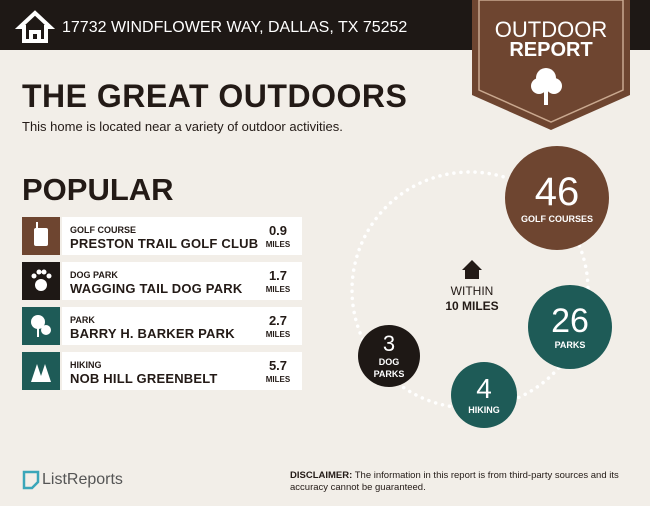 This screenshot has width=650, height=506. Describe the element at coordinates (472, 291) in the screenshot. I see `radius-line1: WITHIN` at that location.